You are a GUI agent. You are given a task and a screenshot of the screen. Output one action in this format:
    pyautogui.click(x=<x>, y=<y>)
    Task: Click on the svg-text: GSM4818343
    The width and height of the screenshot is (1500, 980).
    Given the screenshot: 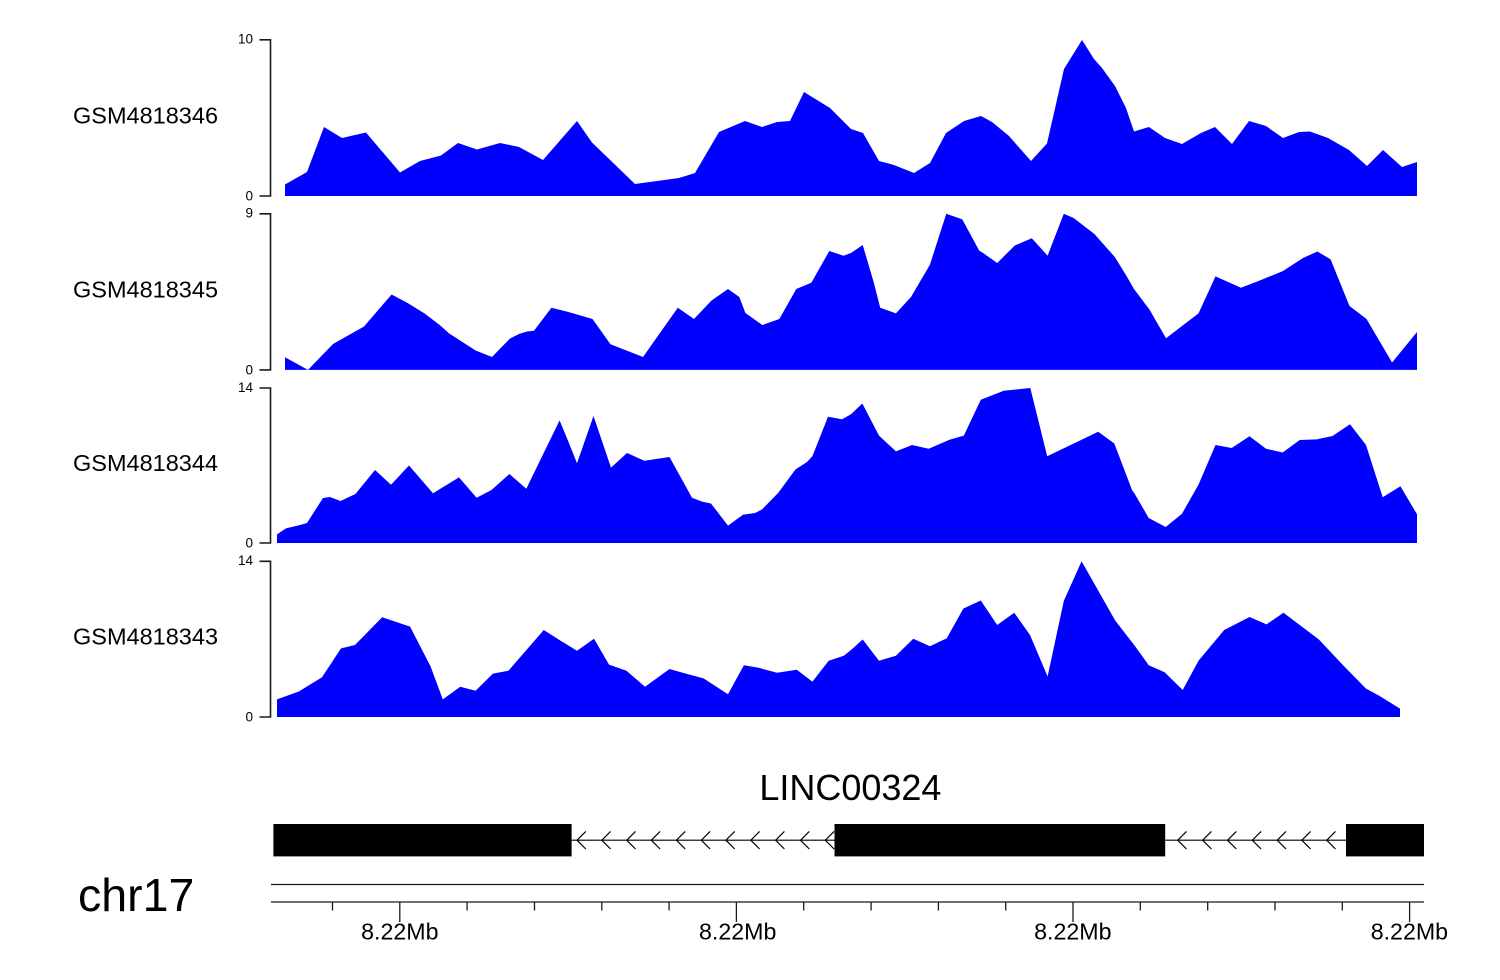 What is the action you would take?
    pyautogui.click(x=145, y=636)
    